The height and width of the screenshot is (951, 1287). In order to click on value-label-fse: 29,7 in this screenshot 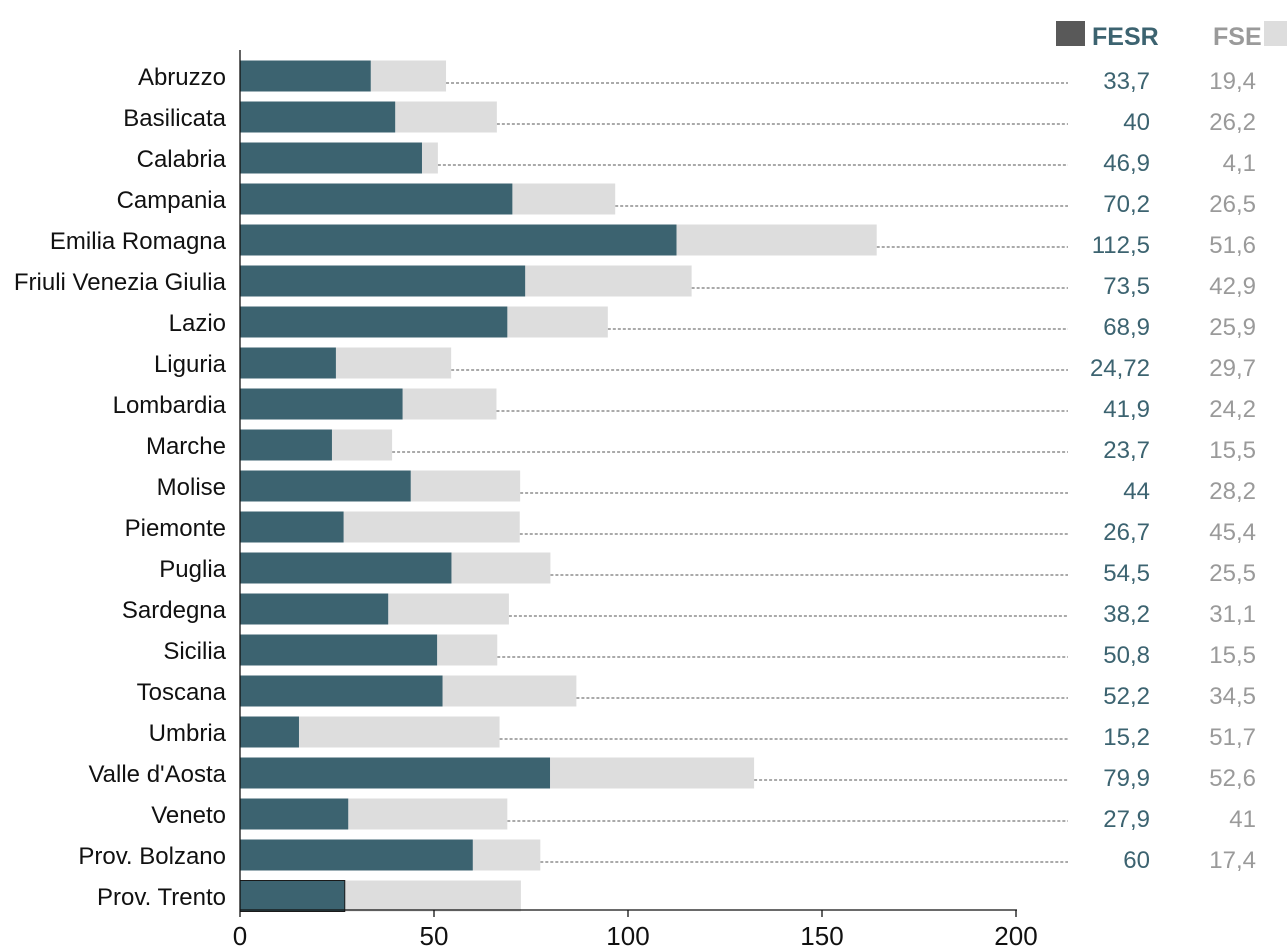, I will do `click(1232, 368)`.